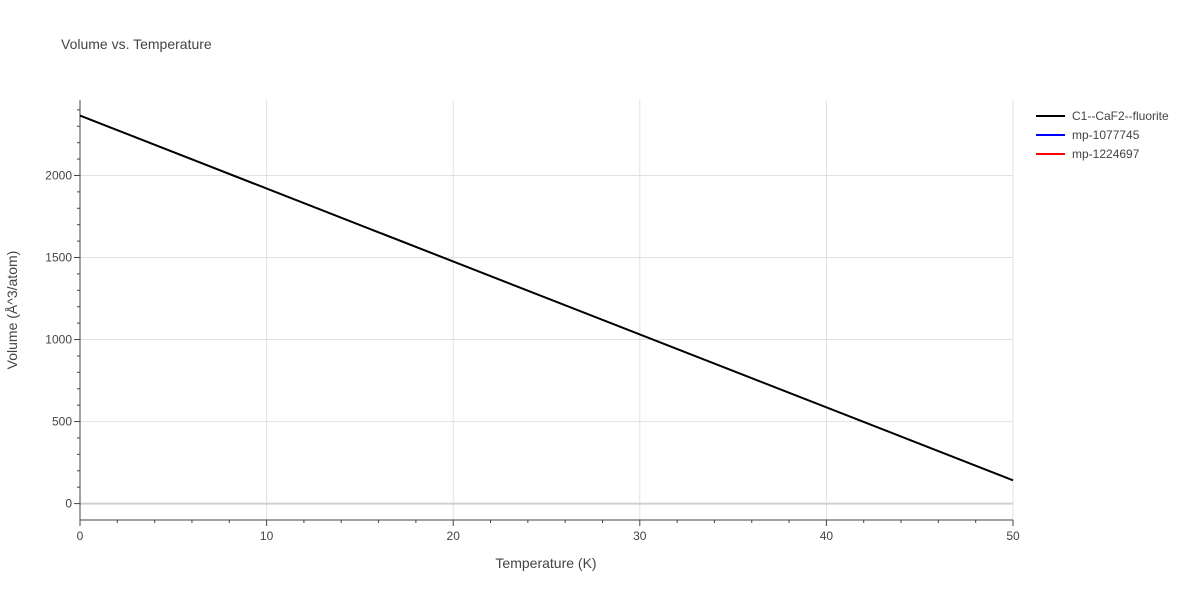  What do you see at coordinates (267, 536) in the screenshot?
I see `x-tick-label: 10` at bounding box center [267, 536].